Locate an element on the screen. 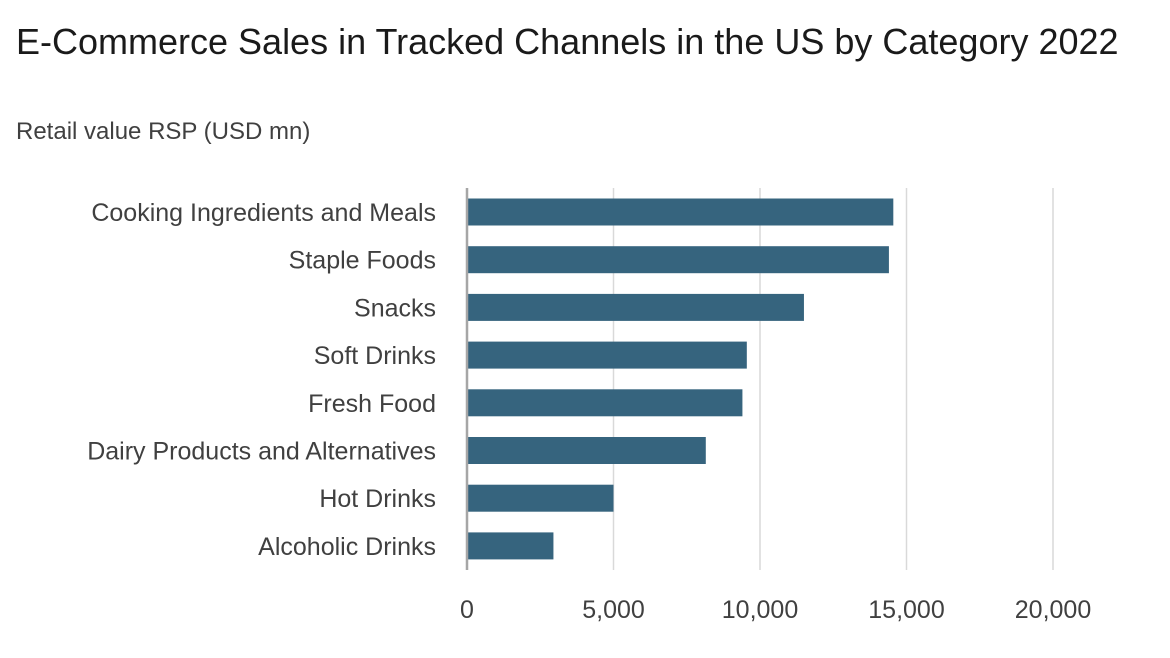  x-tick-label-2: 10,000 is located at coordinates (760, 610).